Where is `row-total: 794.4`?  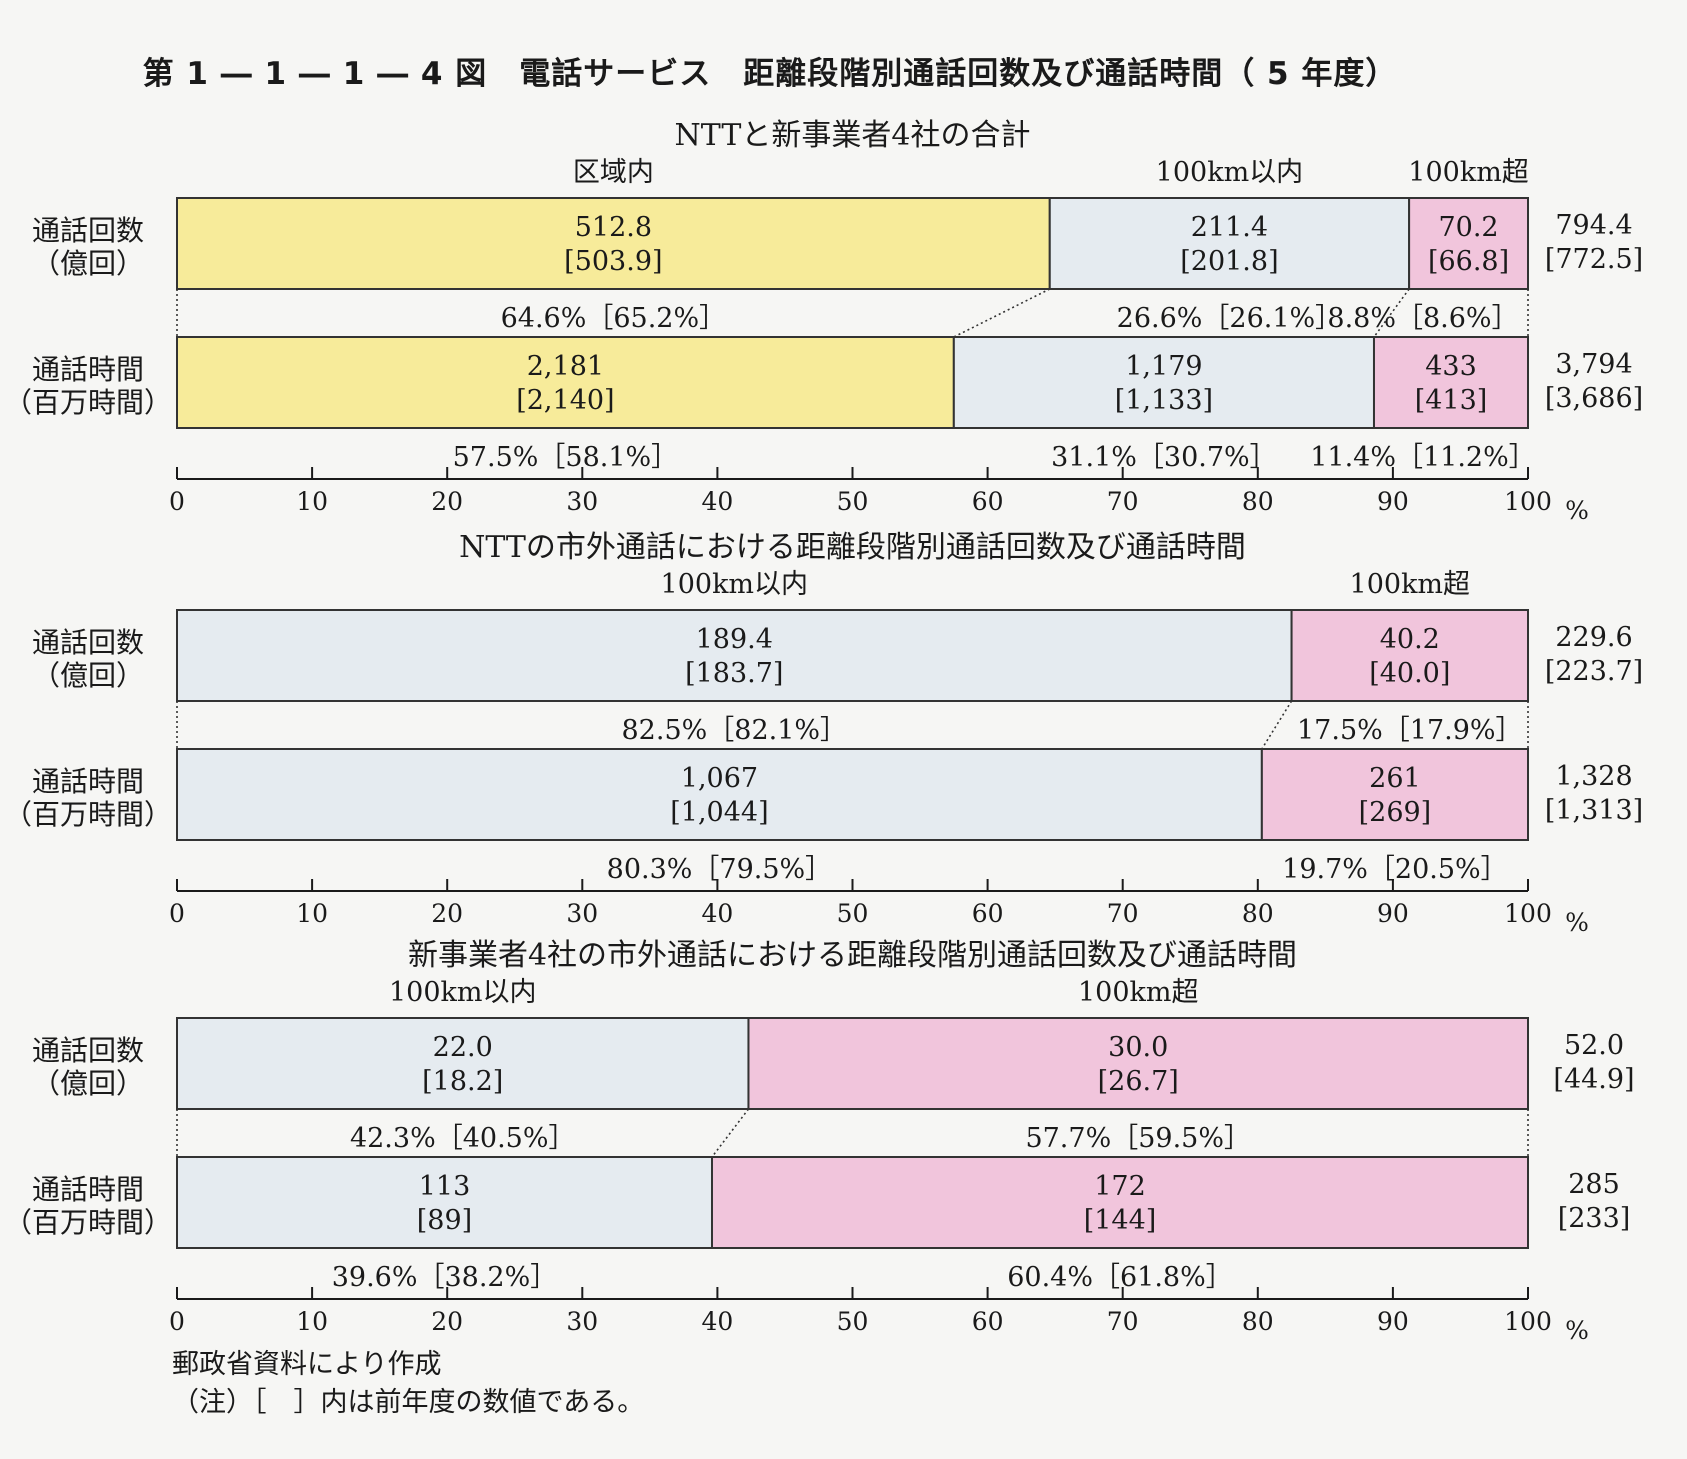
row-total: 794.4 is located at coordinates (1593, 225).